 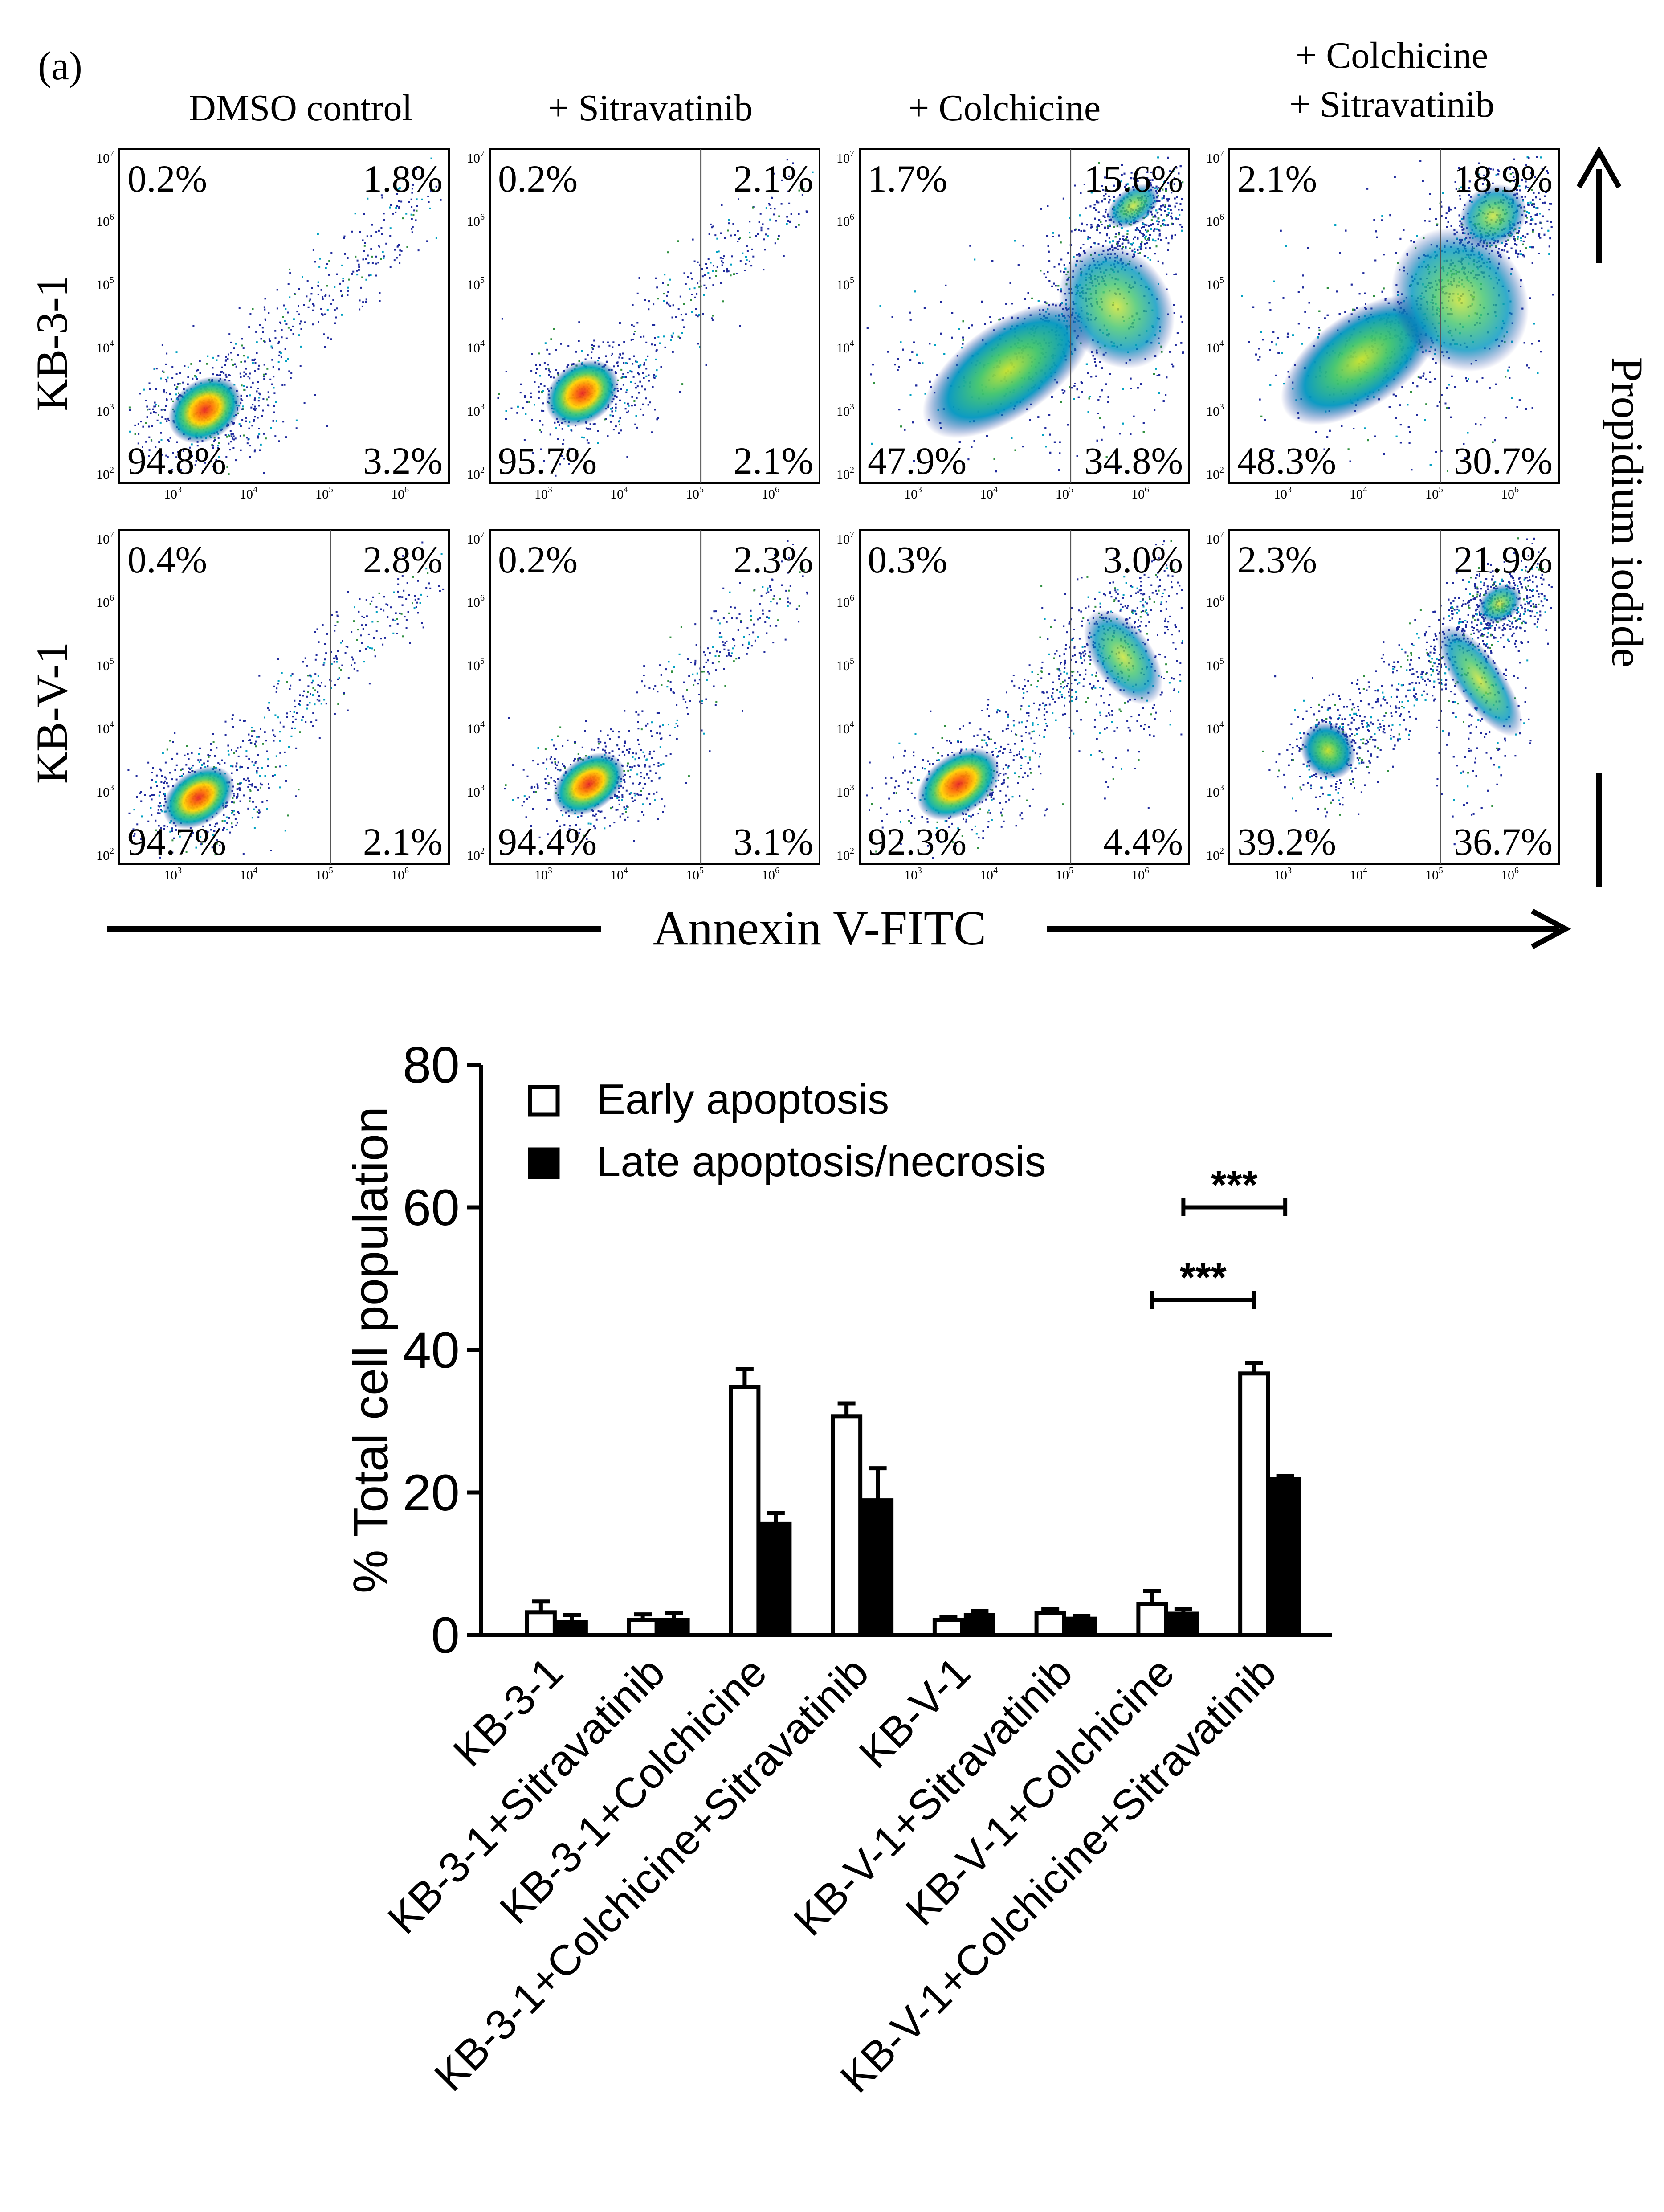 What do you see at coordinates (852, 280) in the screenshot?
I see `y-tick-exponent: 5` at bounding box center [852, 280].